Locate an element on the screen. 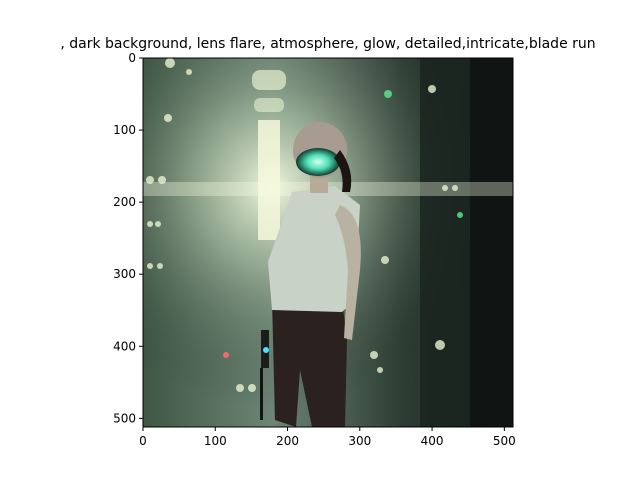  y-tick-label: 400 is located at coordinates (124, 346).